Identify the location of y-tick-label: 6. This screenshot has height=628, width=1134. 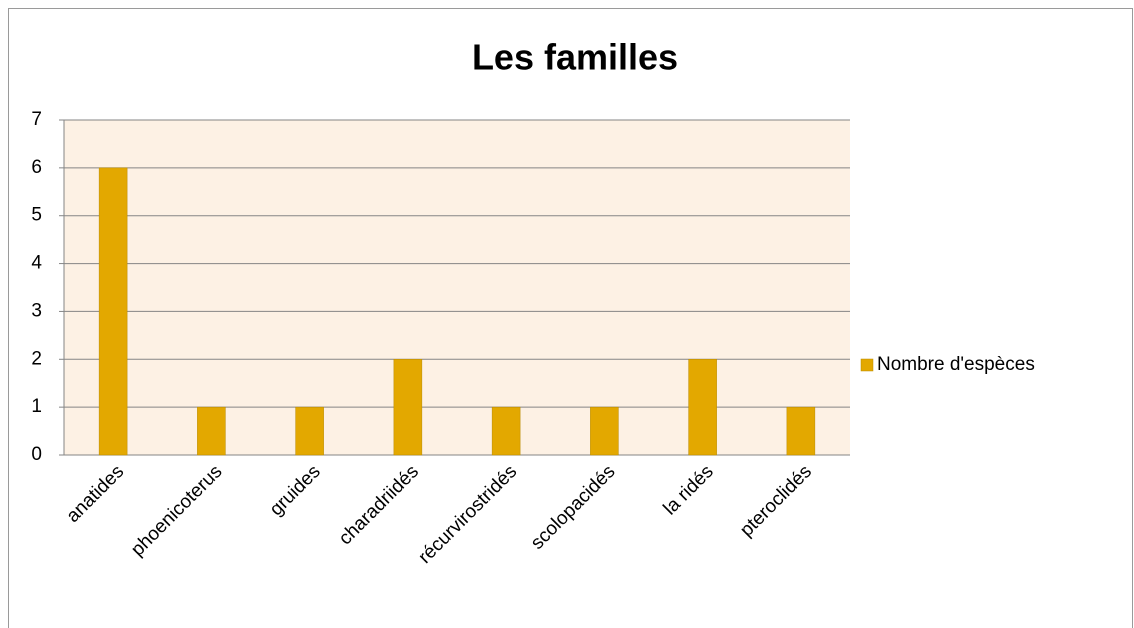
(36, 167).